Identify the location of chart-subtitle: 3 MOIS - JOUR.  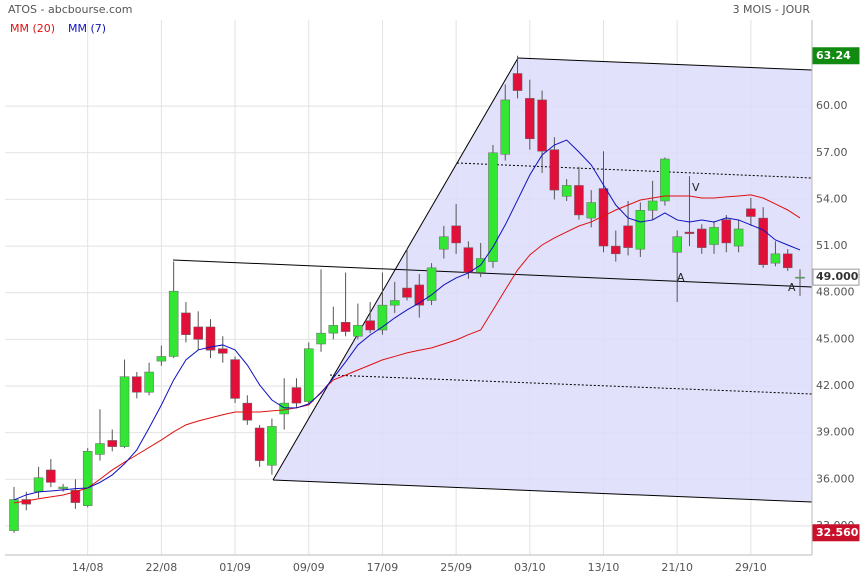
(772, 9).